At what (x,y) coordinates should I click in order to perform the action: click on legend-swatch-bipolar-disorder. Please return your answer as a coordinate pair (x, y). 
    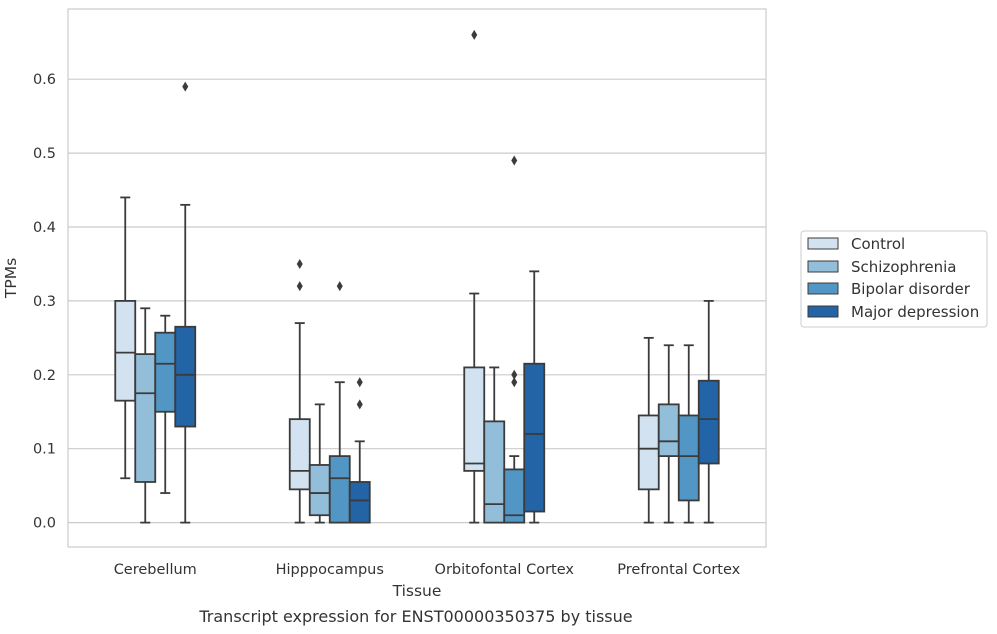
    Looking at the image, I should click on (823, 288).